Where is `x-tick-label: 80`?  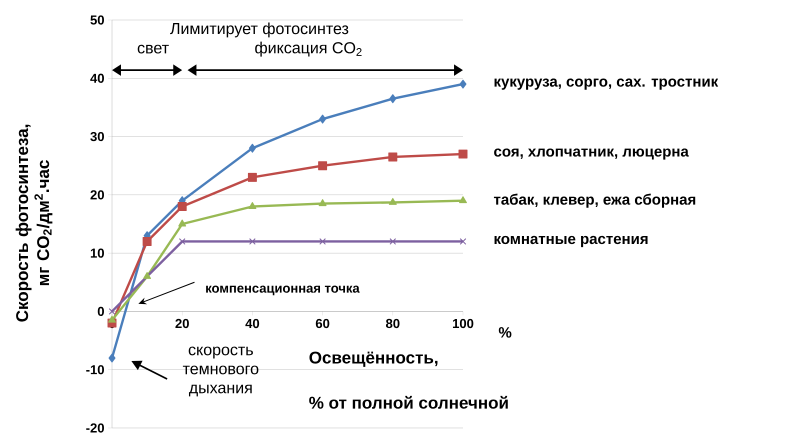
x-tick-label: 80 is located at coordinates (393, 323).